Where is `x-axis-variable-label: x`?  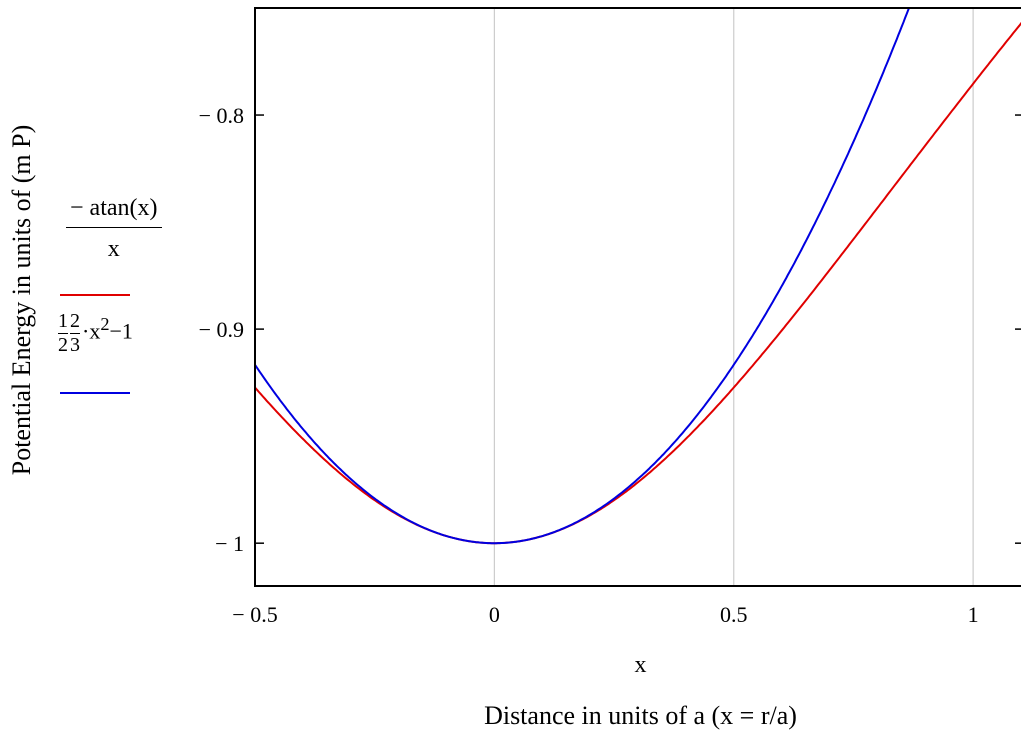 x-axis-variable-label: x is located at coordinates (510, 665).